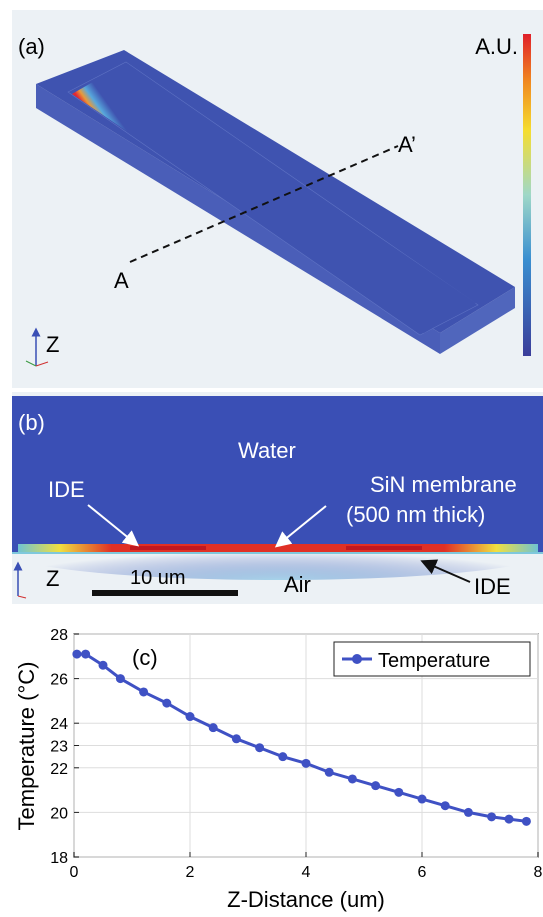 The width and height of the screenshot is (543, 917). What do you see at coordinates (496, 46) in the screenshot?
I see `colorbar-label: A.U.` at bounding box center [496, 46].